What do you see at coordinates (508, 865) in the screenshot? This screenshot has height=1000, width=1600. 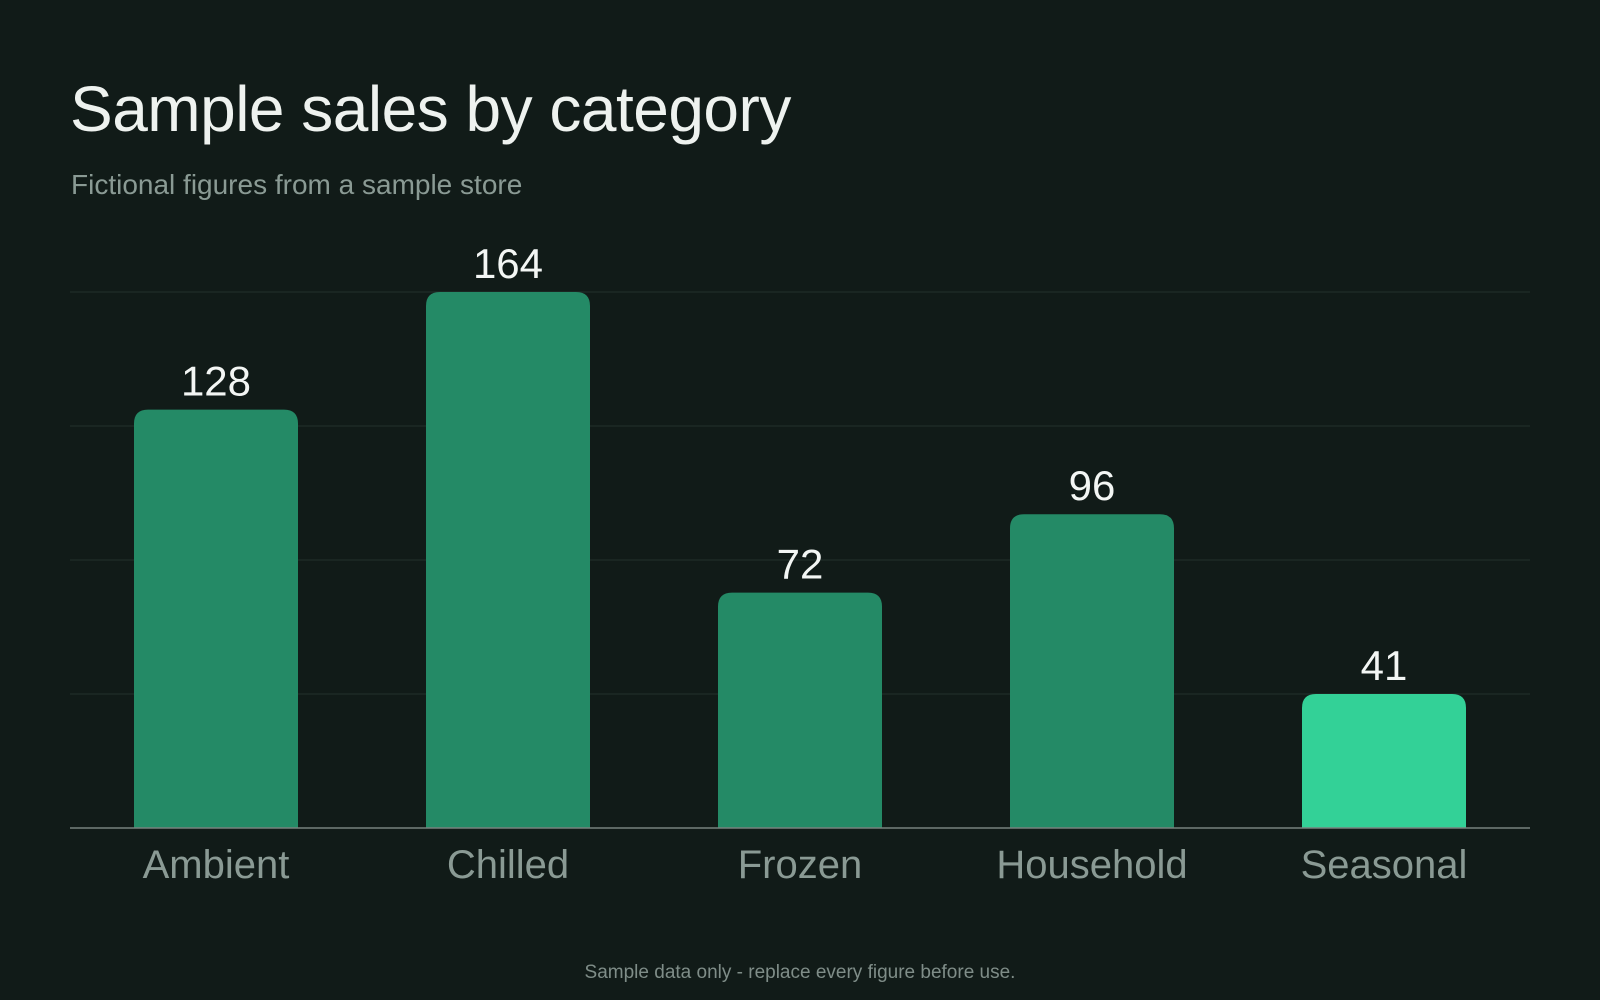 I see `category-label-chilled: Chilled` at bounding box center [508, 865].